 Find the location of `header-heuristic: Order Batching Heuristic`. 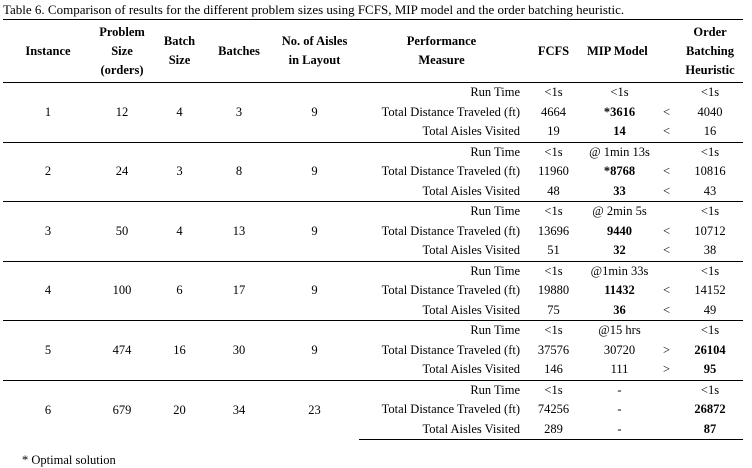

header-heuristic: Order Batching Heuristic is located at coordinates (710, 51).